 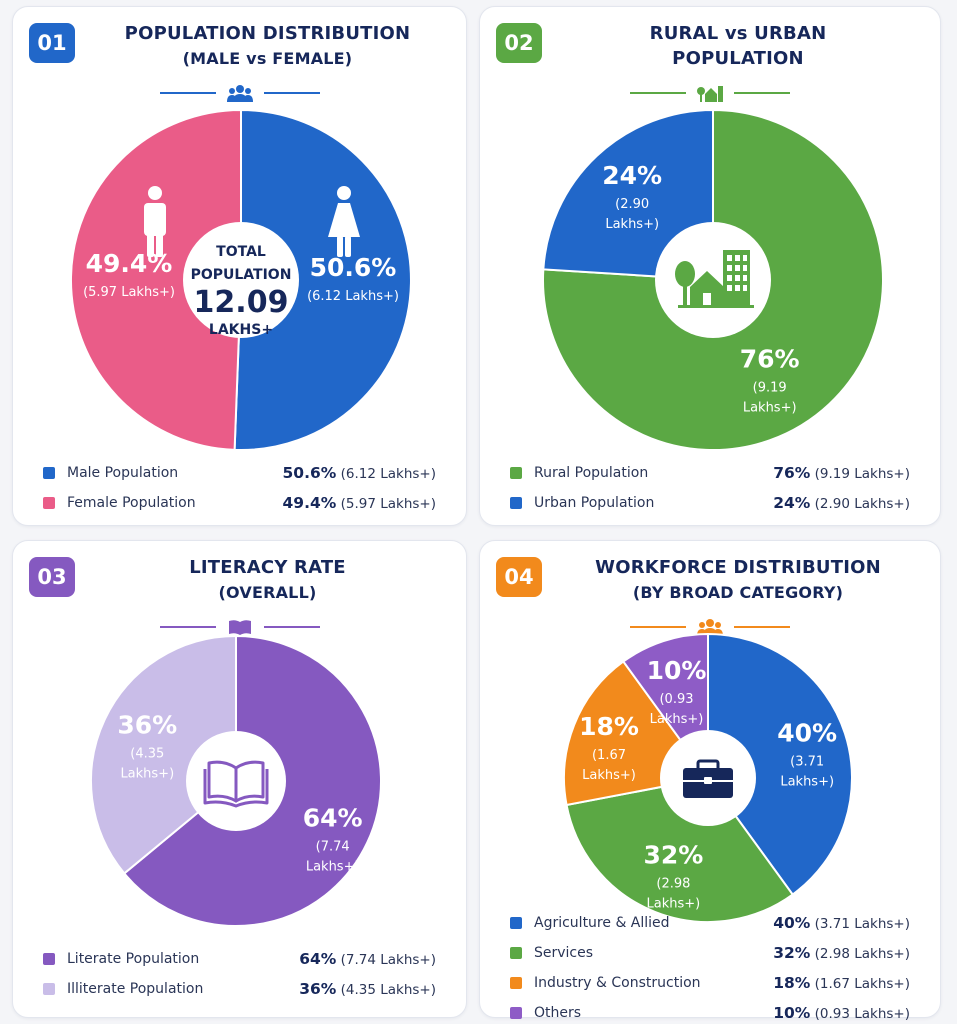 What do you see at coordinates (367, 959) in the screenshot?
I see `legend-value: 64% (7.74 Lakhs+)` at bounding box center [367, 959].